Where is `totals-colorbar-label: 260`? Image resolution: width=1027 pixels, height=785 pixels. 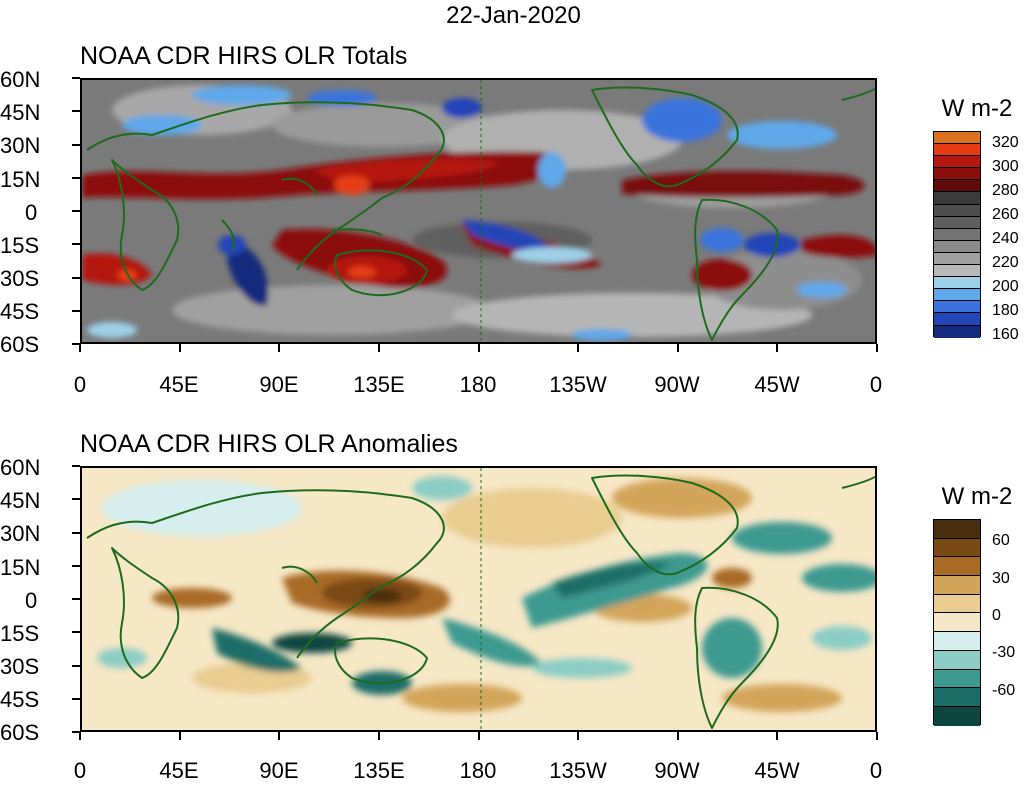
totals-colorbar-label: 260 is located at coordinates (1005, 214).